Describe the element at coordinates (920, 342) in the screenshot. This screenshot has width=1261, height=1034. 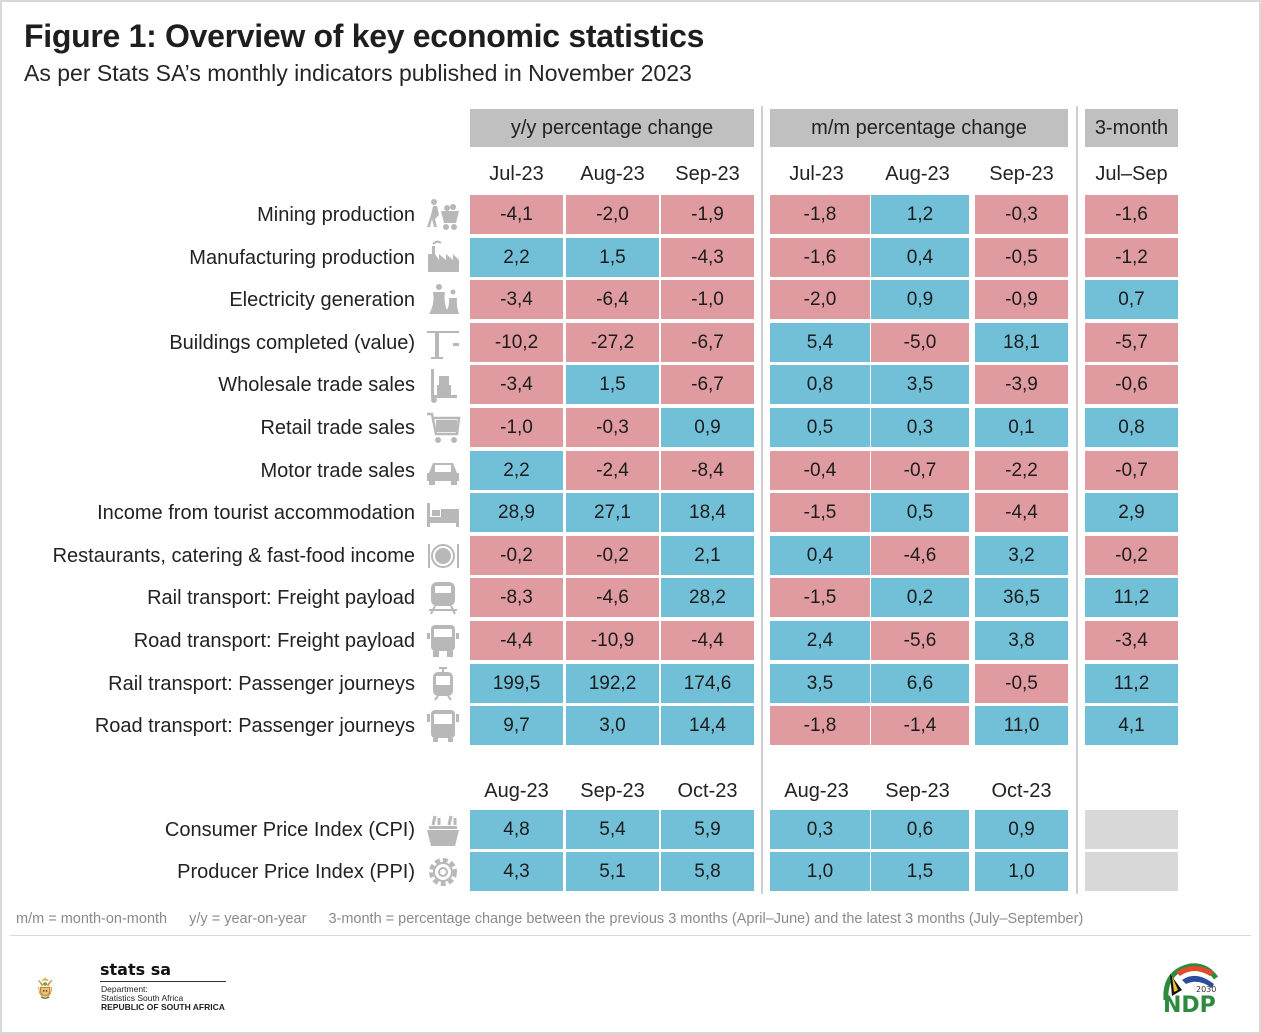
I see `mm-cell: -5,0` at that location.